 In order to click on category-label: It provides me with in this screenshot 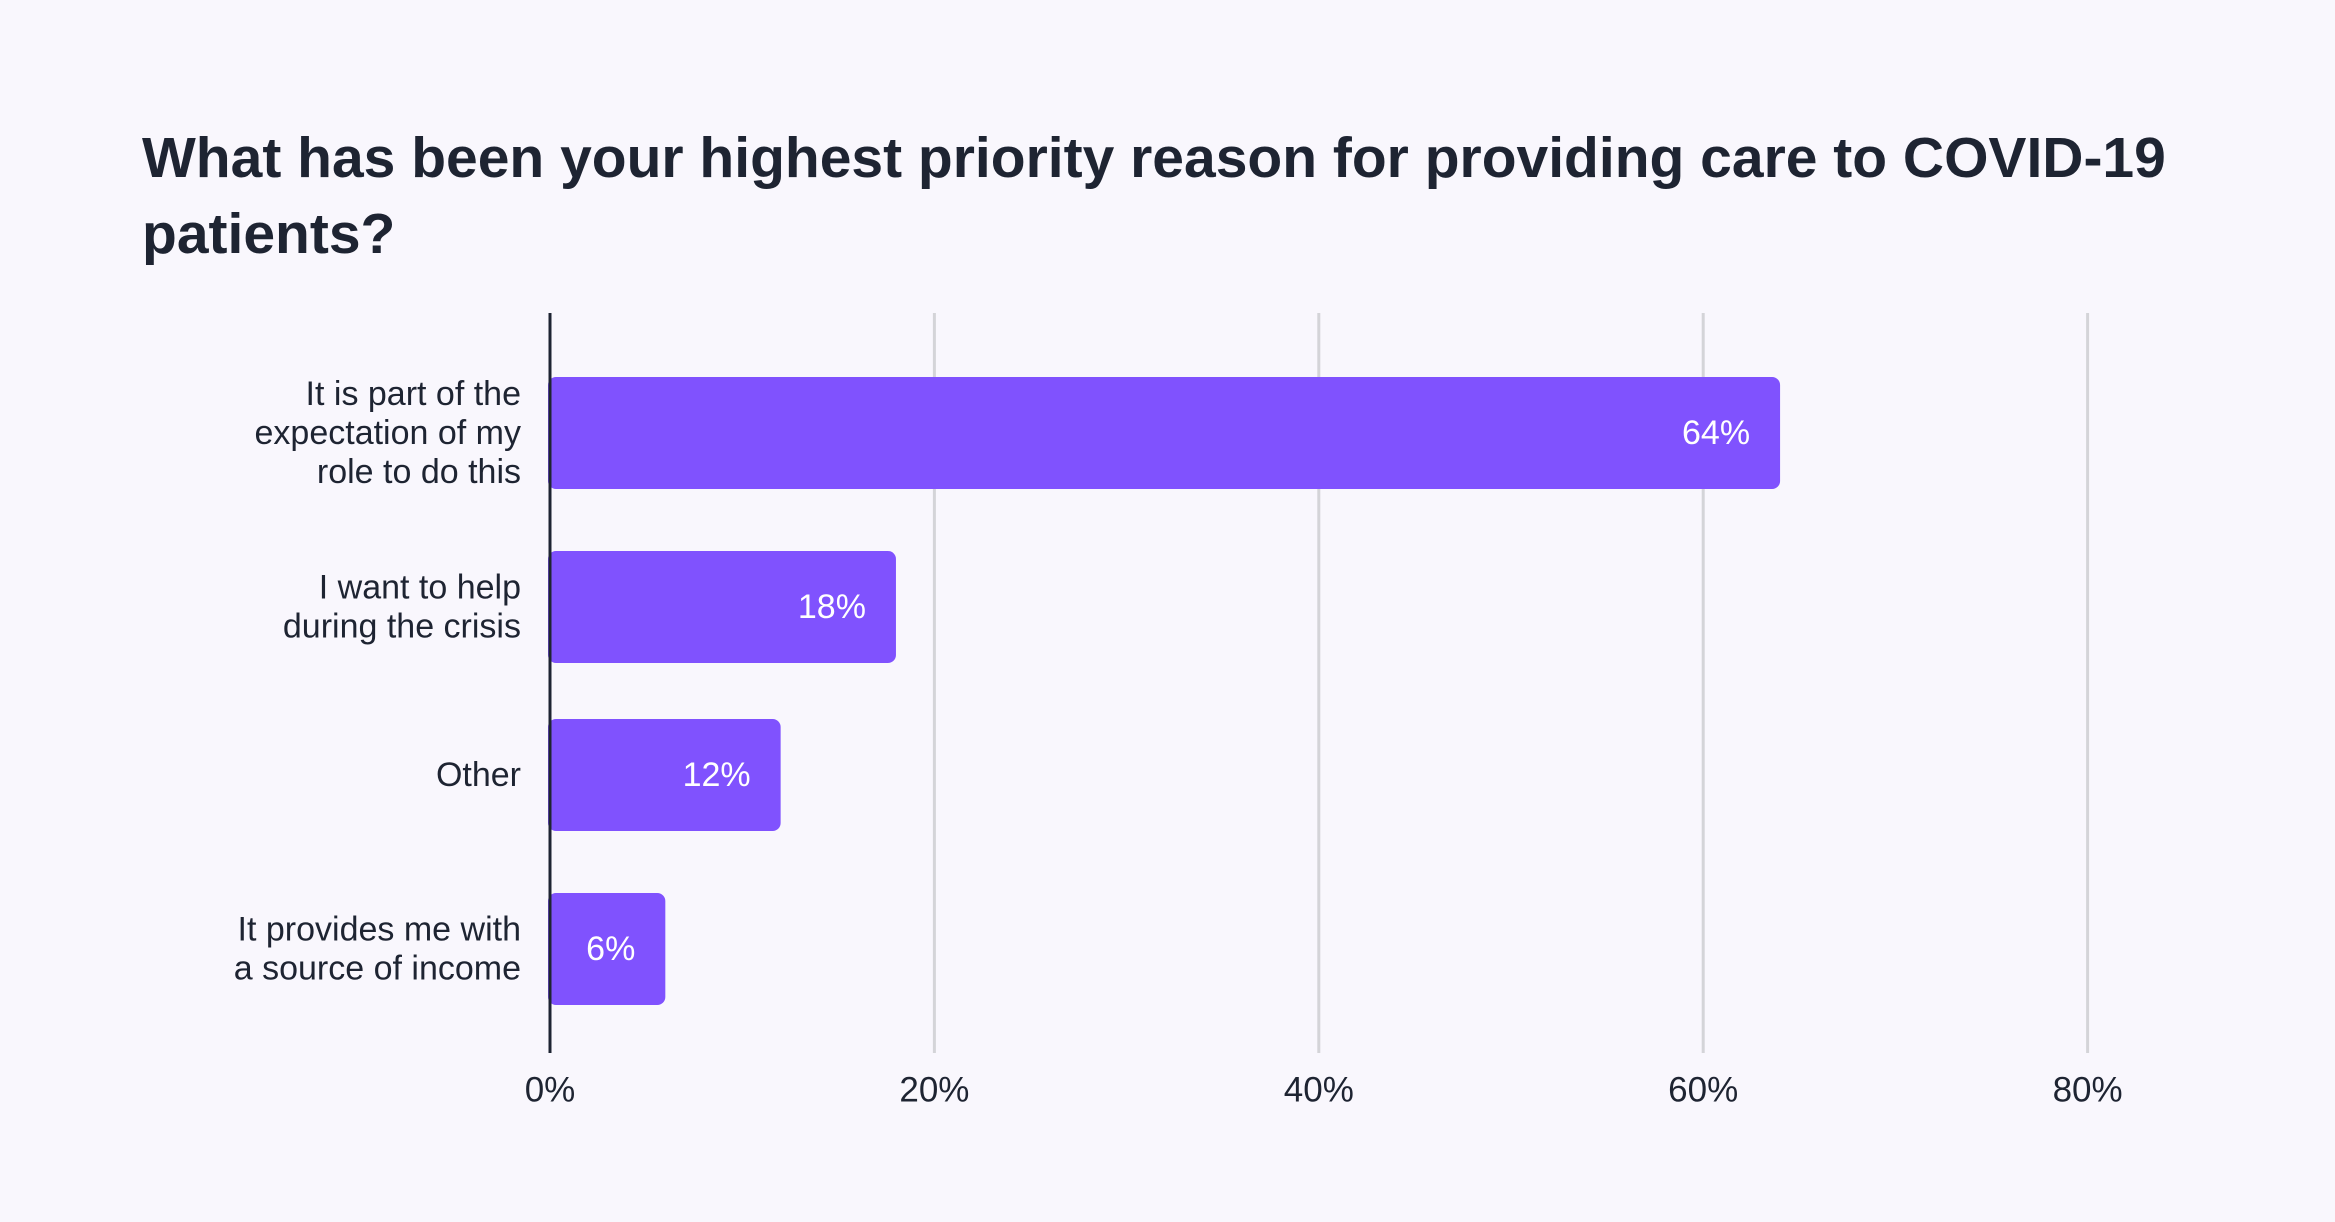, I will do `click(379, 930)`.